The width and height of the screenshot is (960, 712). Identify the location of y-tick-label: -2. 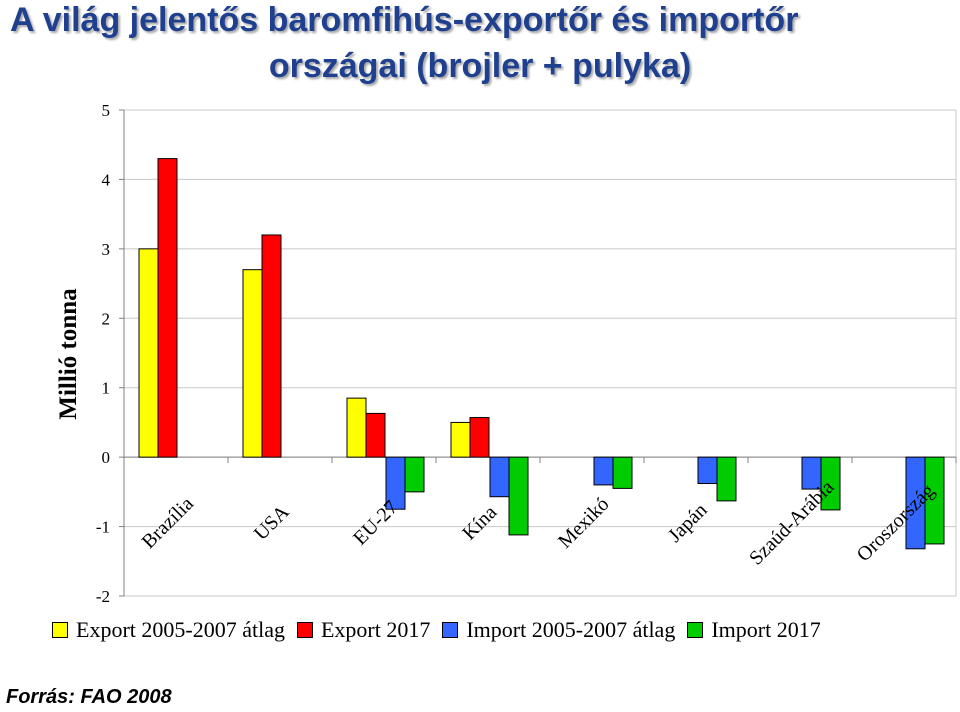
(103, 596).